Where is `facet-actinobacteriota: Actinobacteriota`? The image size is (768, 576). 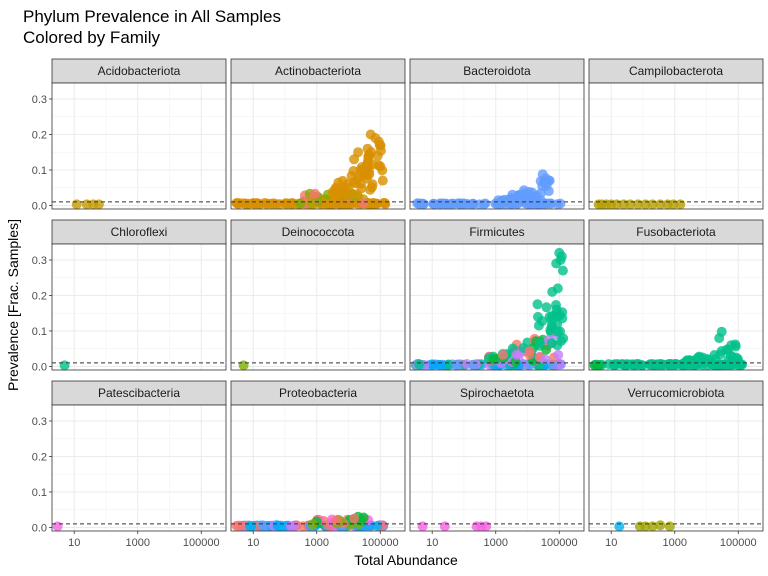
facet-actinobacteriota: Actinobacteriota is located at coordinates (318, 134).